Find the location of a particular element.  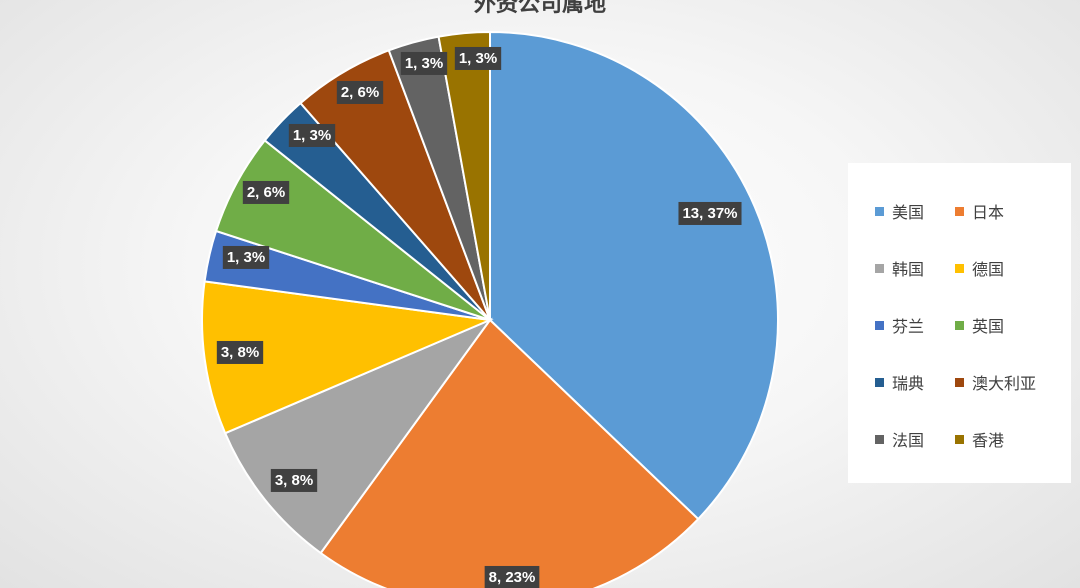

legend-item: 美国 is located at coordinates (899, 211).